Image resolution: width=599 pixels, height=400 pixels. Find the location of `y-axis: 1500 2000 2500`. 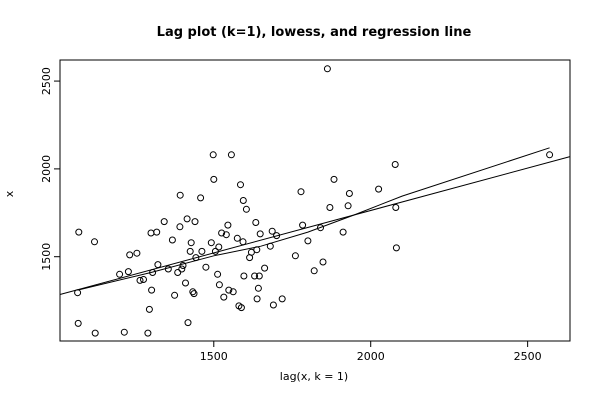

y-axis: 1500 2000 2500 is located at coordinates (50, 169).